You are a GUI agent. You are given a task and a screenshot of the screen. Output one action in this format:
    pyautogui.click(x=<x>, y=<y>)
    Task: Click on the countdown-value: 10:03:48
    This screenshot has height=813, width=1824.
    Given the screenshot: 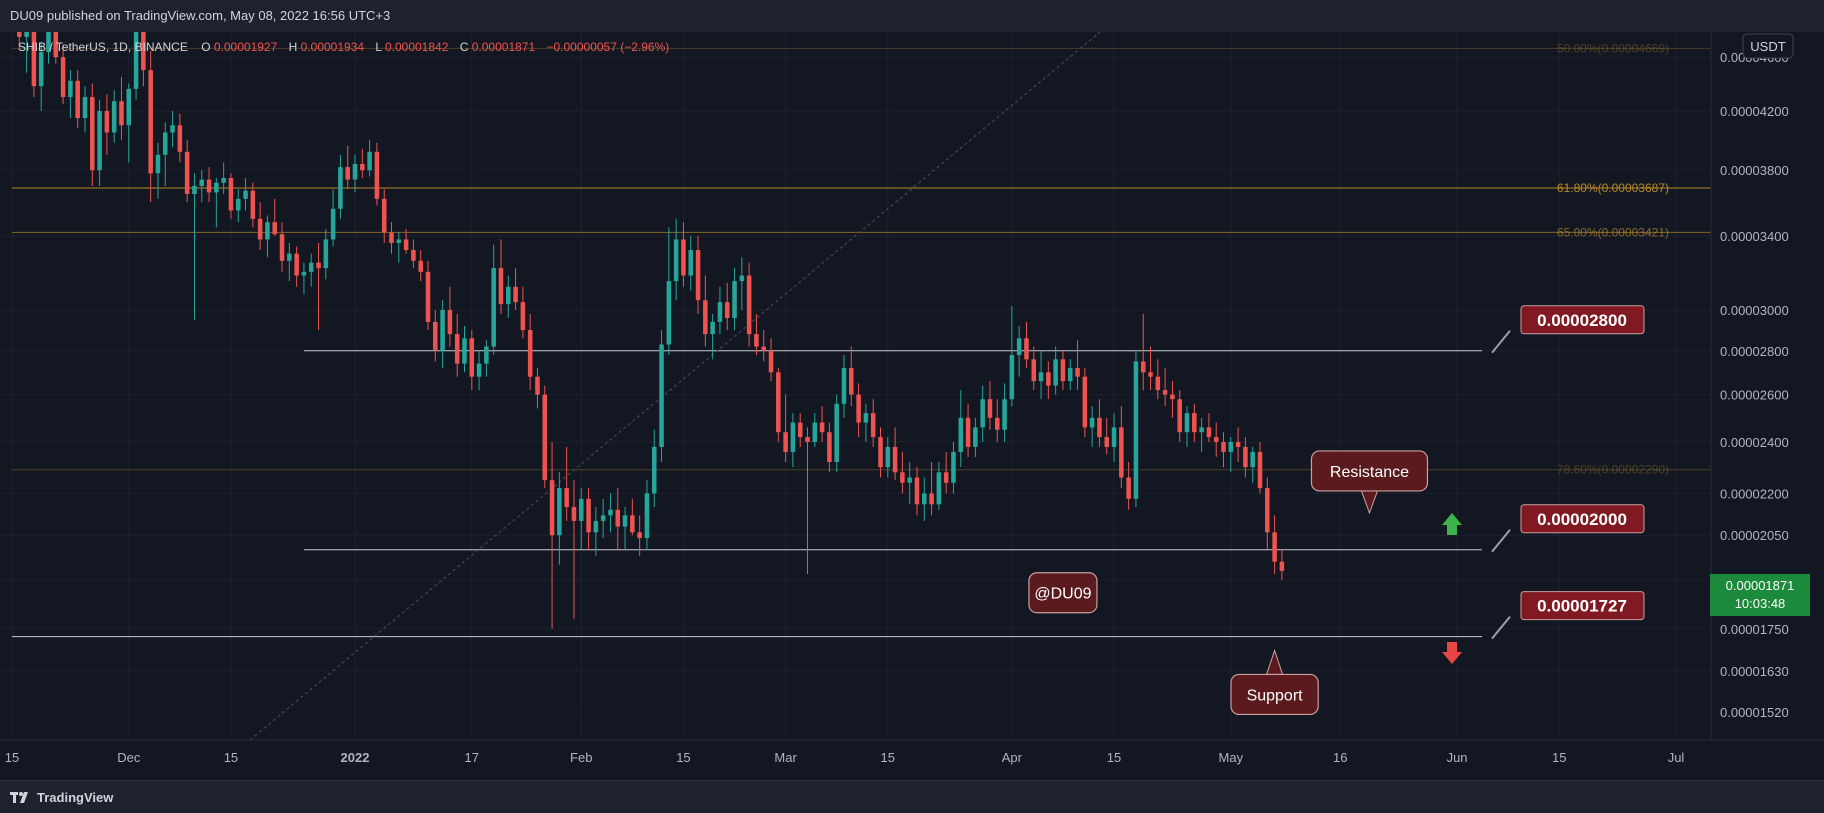 What is the action you would take?
    pyautogui.click(x=1760, y=603)
    